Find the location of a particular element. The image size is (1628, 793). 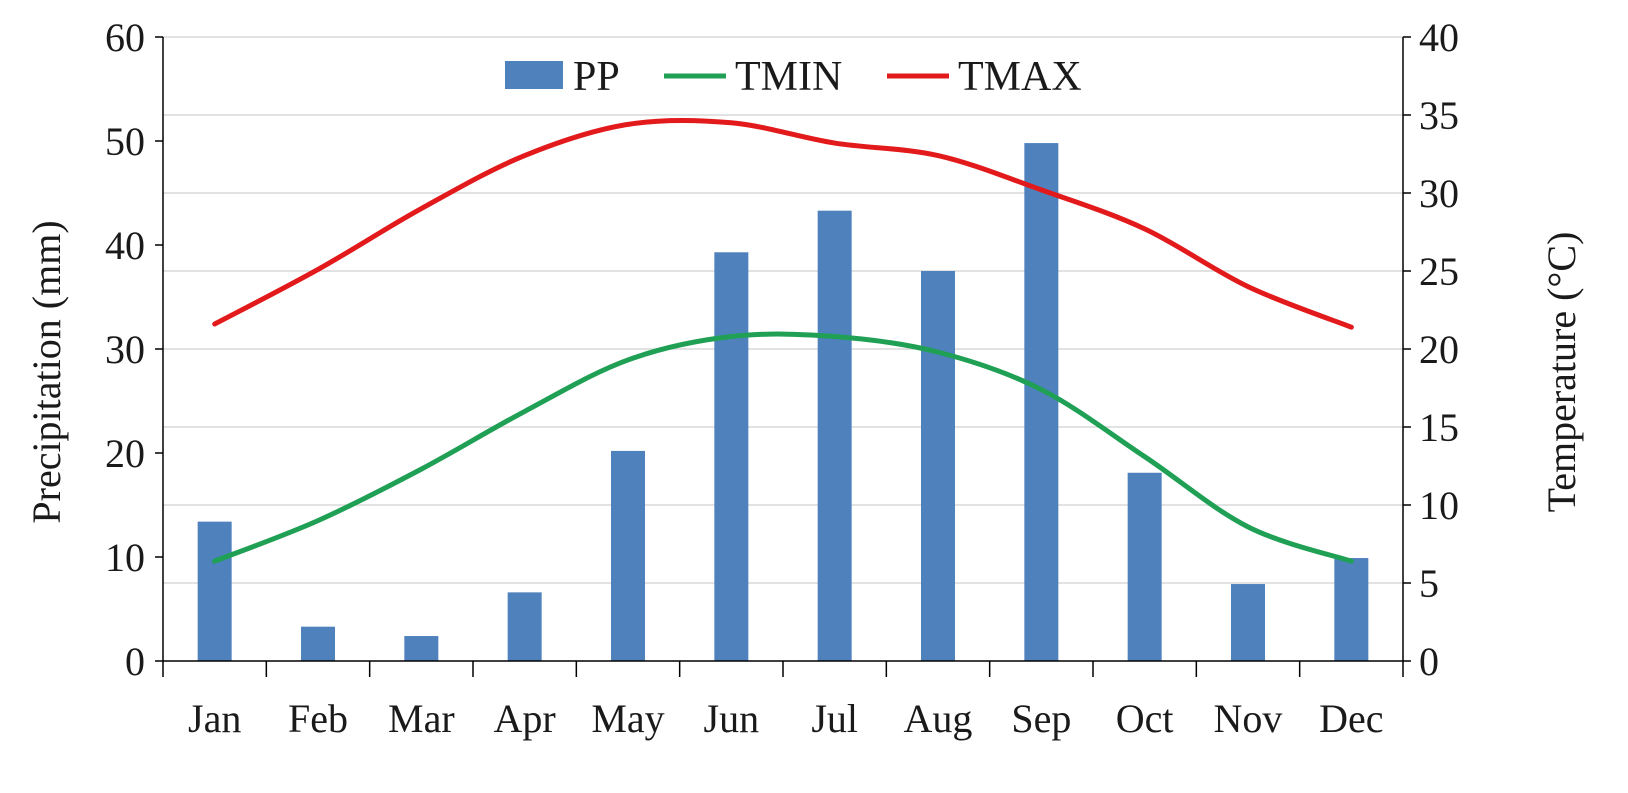

x-tick-label-aug: Aug is located at coordinates (938, 718).